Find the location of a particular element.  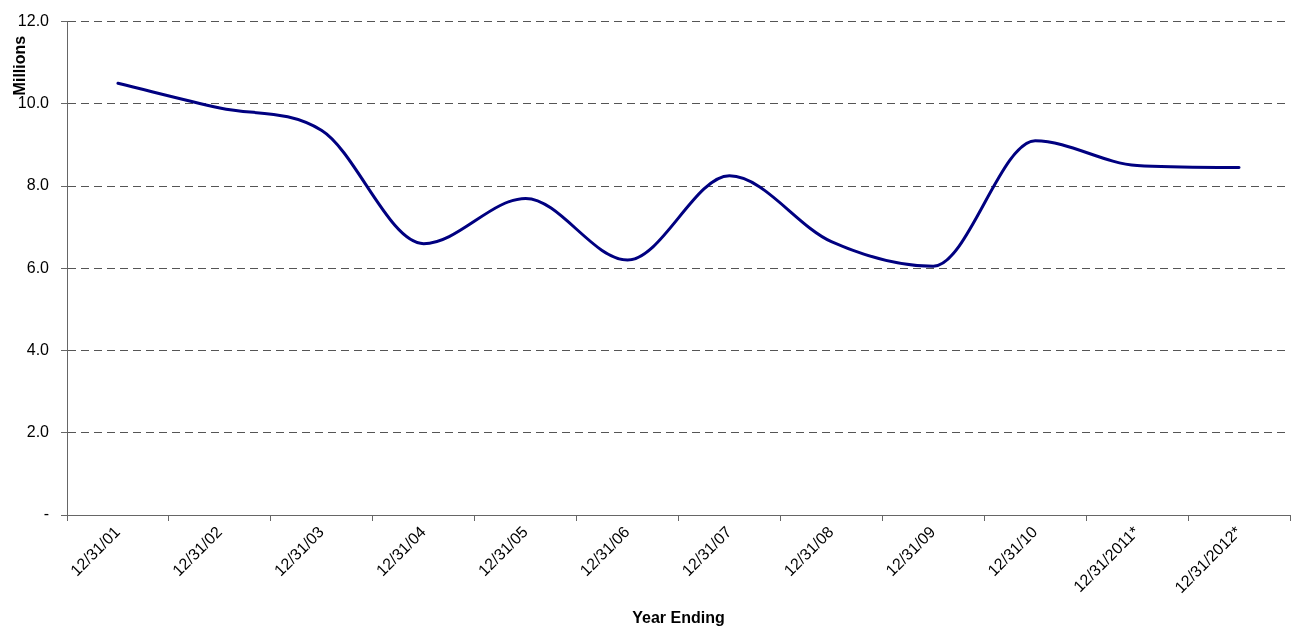

y-tick-label: 2.0 is located at coordinates (38, 432).